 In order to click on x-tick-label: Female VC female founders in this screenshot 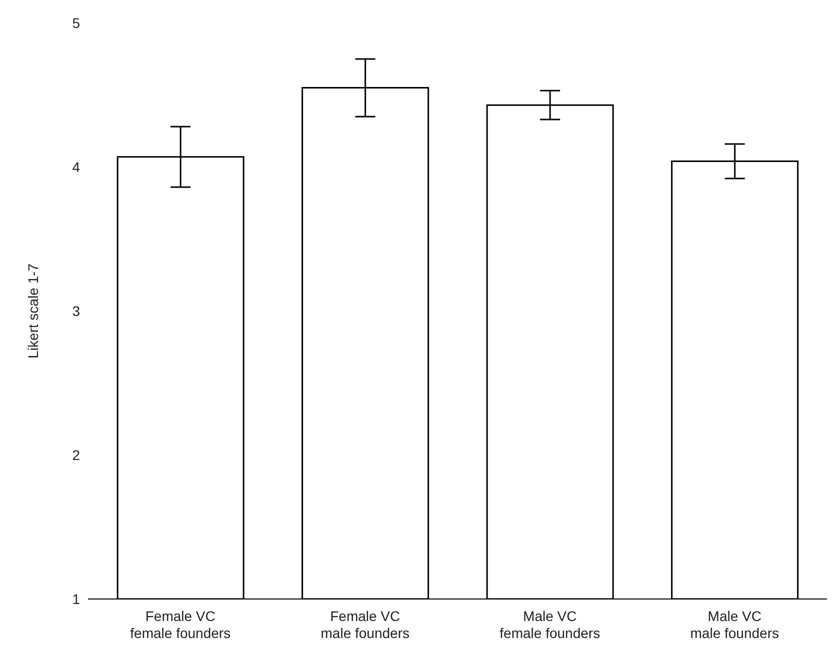, I will do `click(180, 624)`.